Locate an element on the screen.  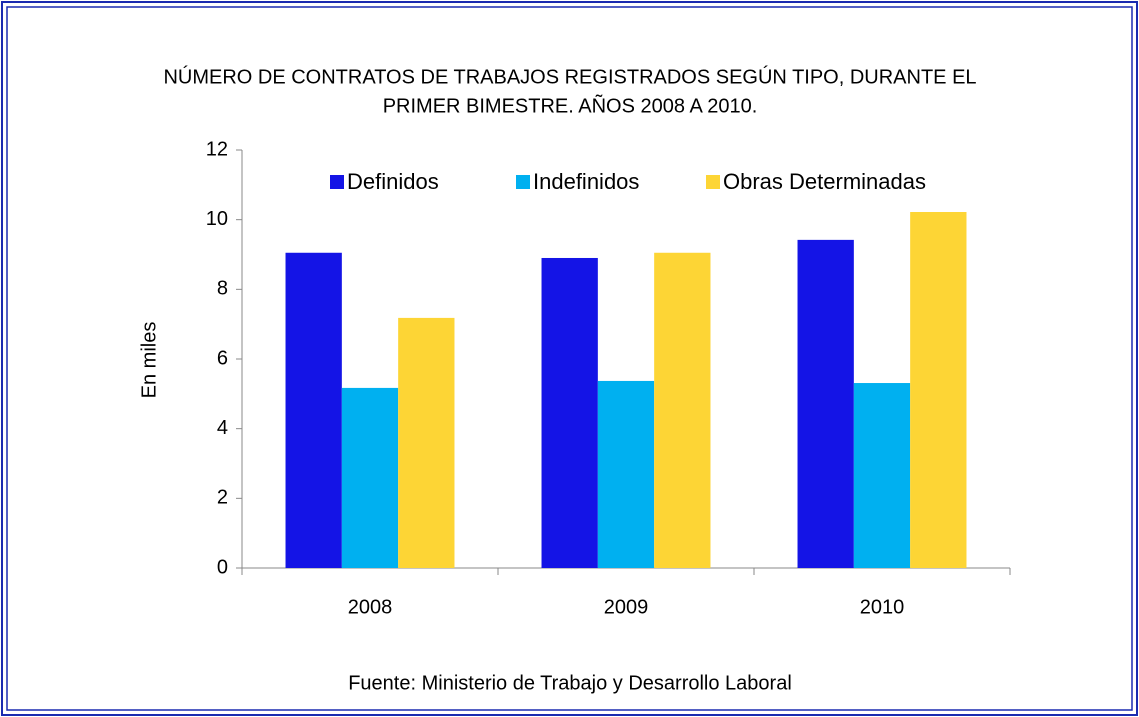
chart-title: PRIMER BIMESTRE. AÑOS 2008 A 2010. is located at coordinates (570, 105).